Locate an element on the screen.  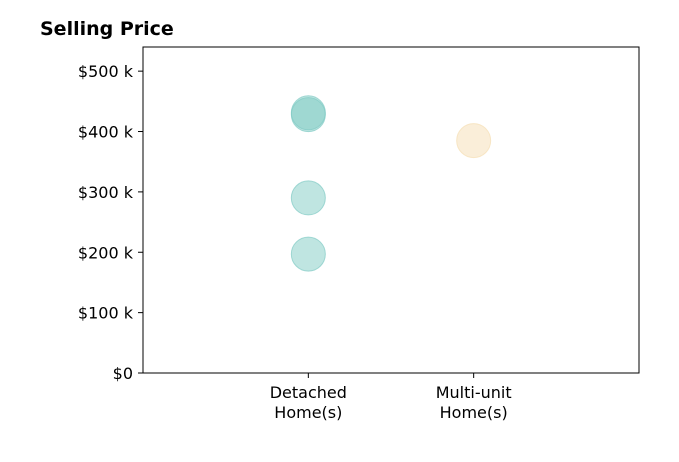
x-tick-label: Multi-unit Home(s) is located at coordinates (474, 402).